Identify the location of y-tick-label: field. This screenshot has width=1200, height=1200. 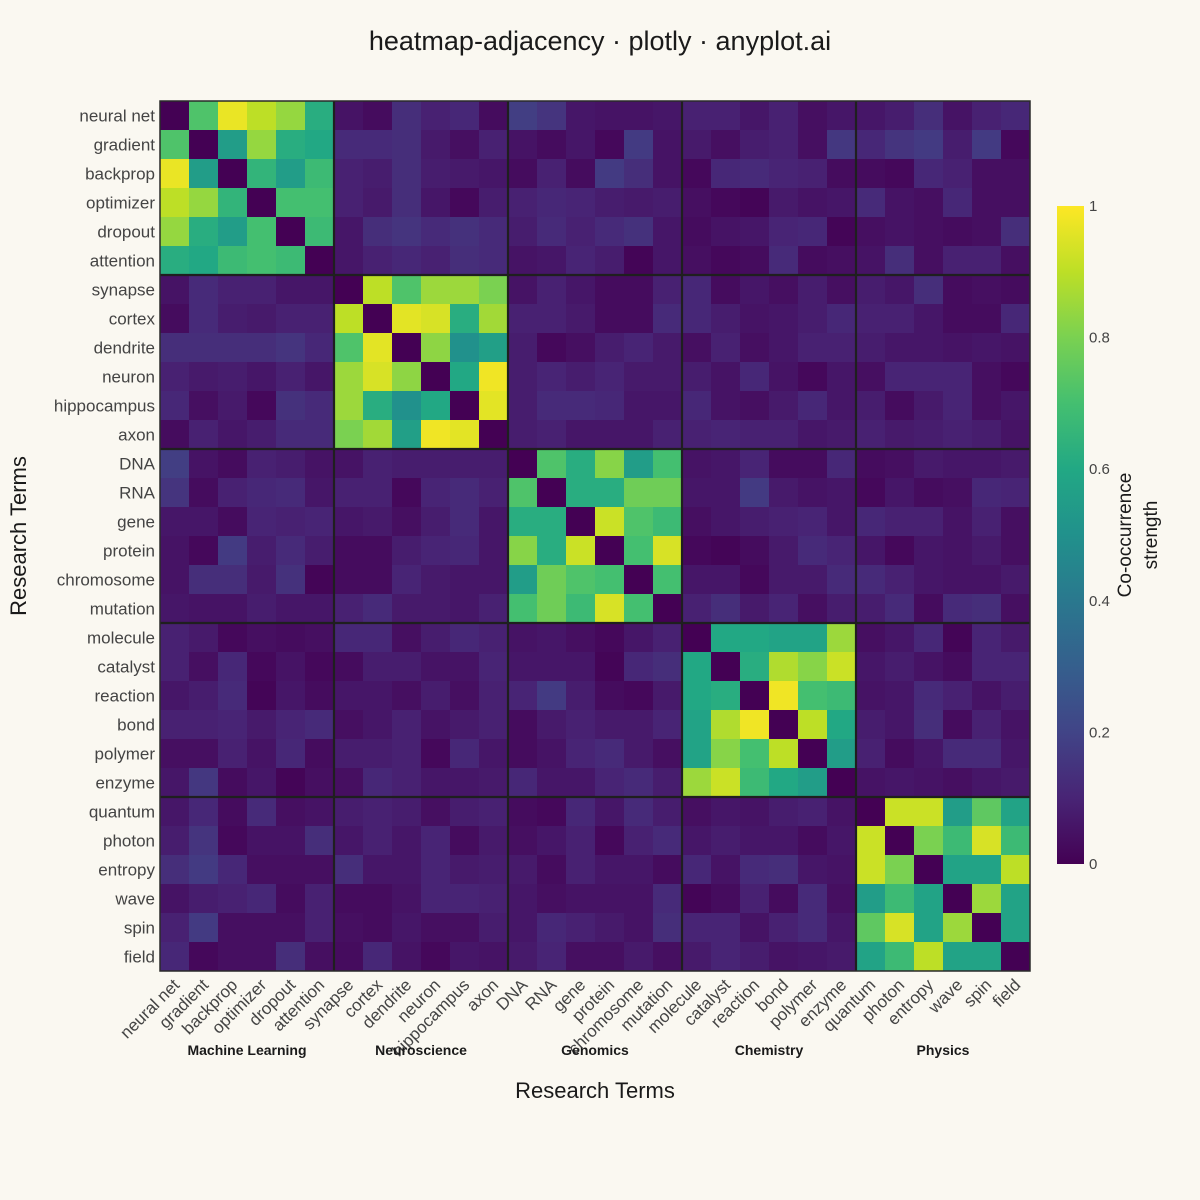
(139, 957).